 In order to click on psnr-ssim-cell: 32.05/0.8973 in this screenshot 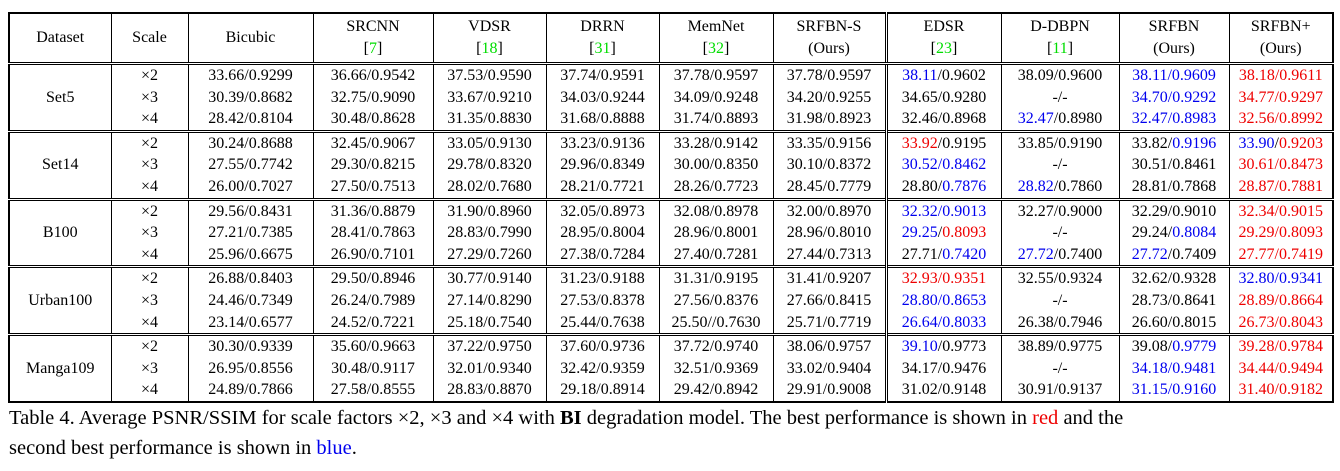, I will do `click(602, 210)`.